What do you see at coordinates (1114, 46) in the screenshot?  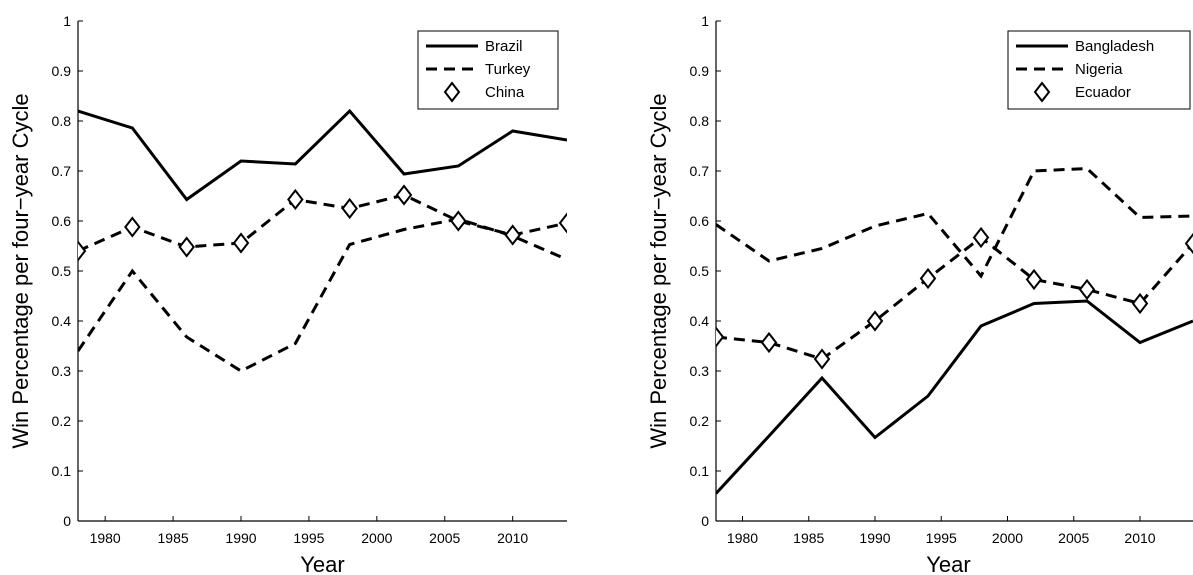 I see `legend-label-bangladesh: Bangladesh` at bounding box center [1114, 46].